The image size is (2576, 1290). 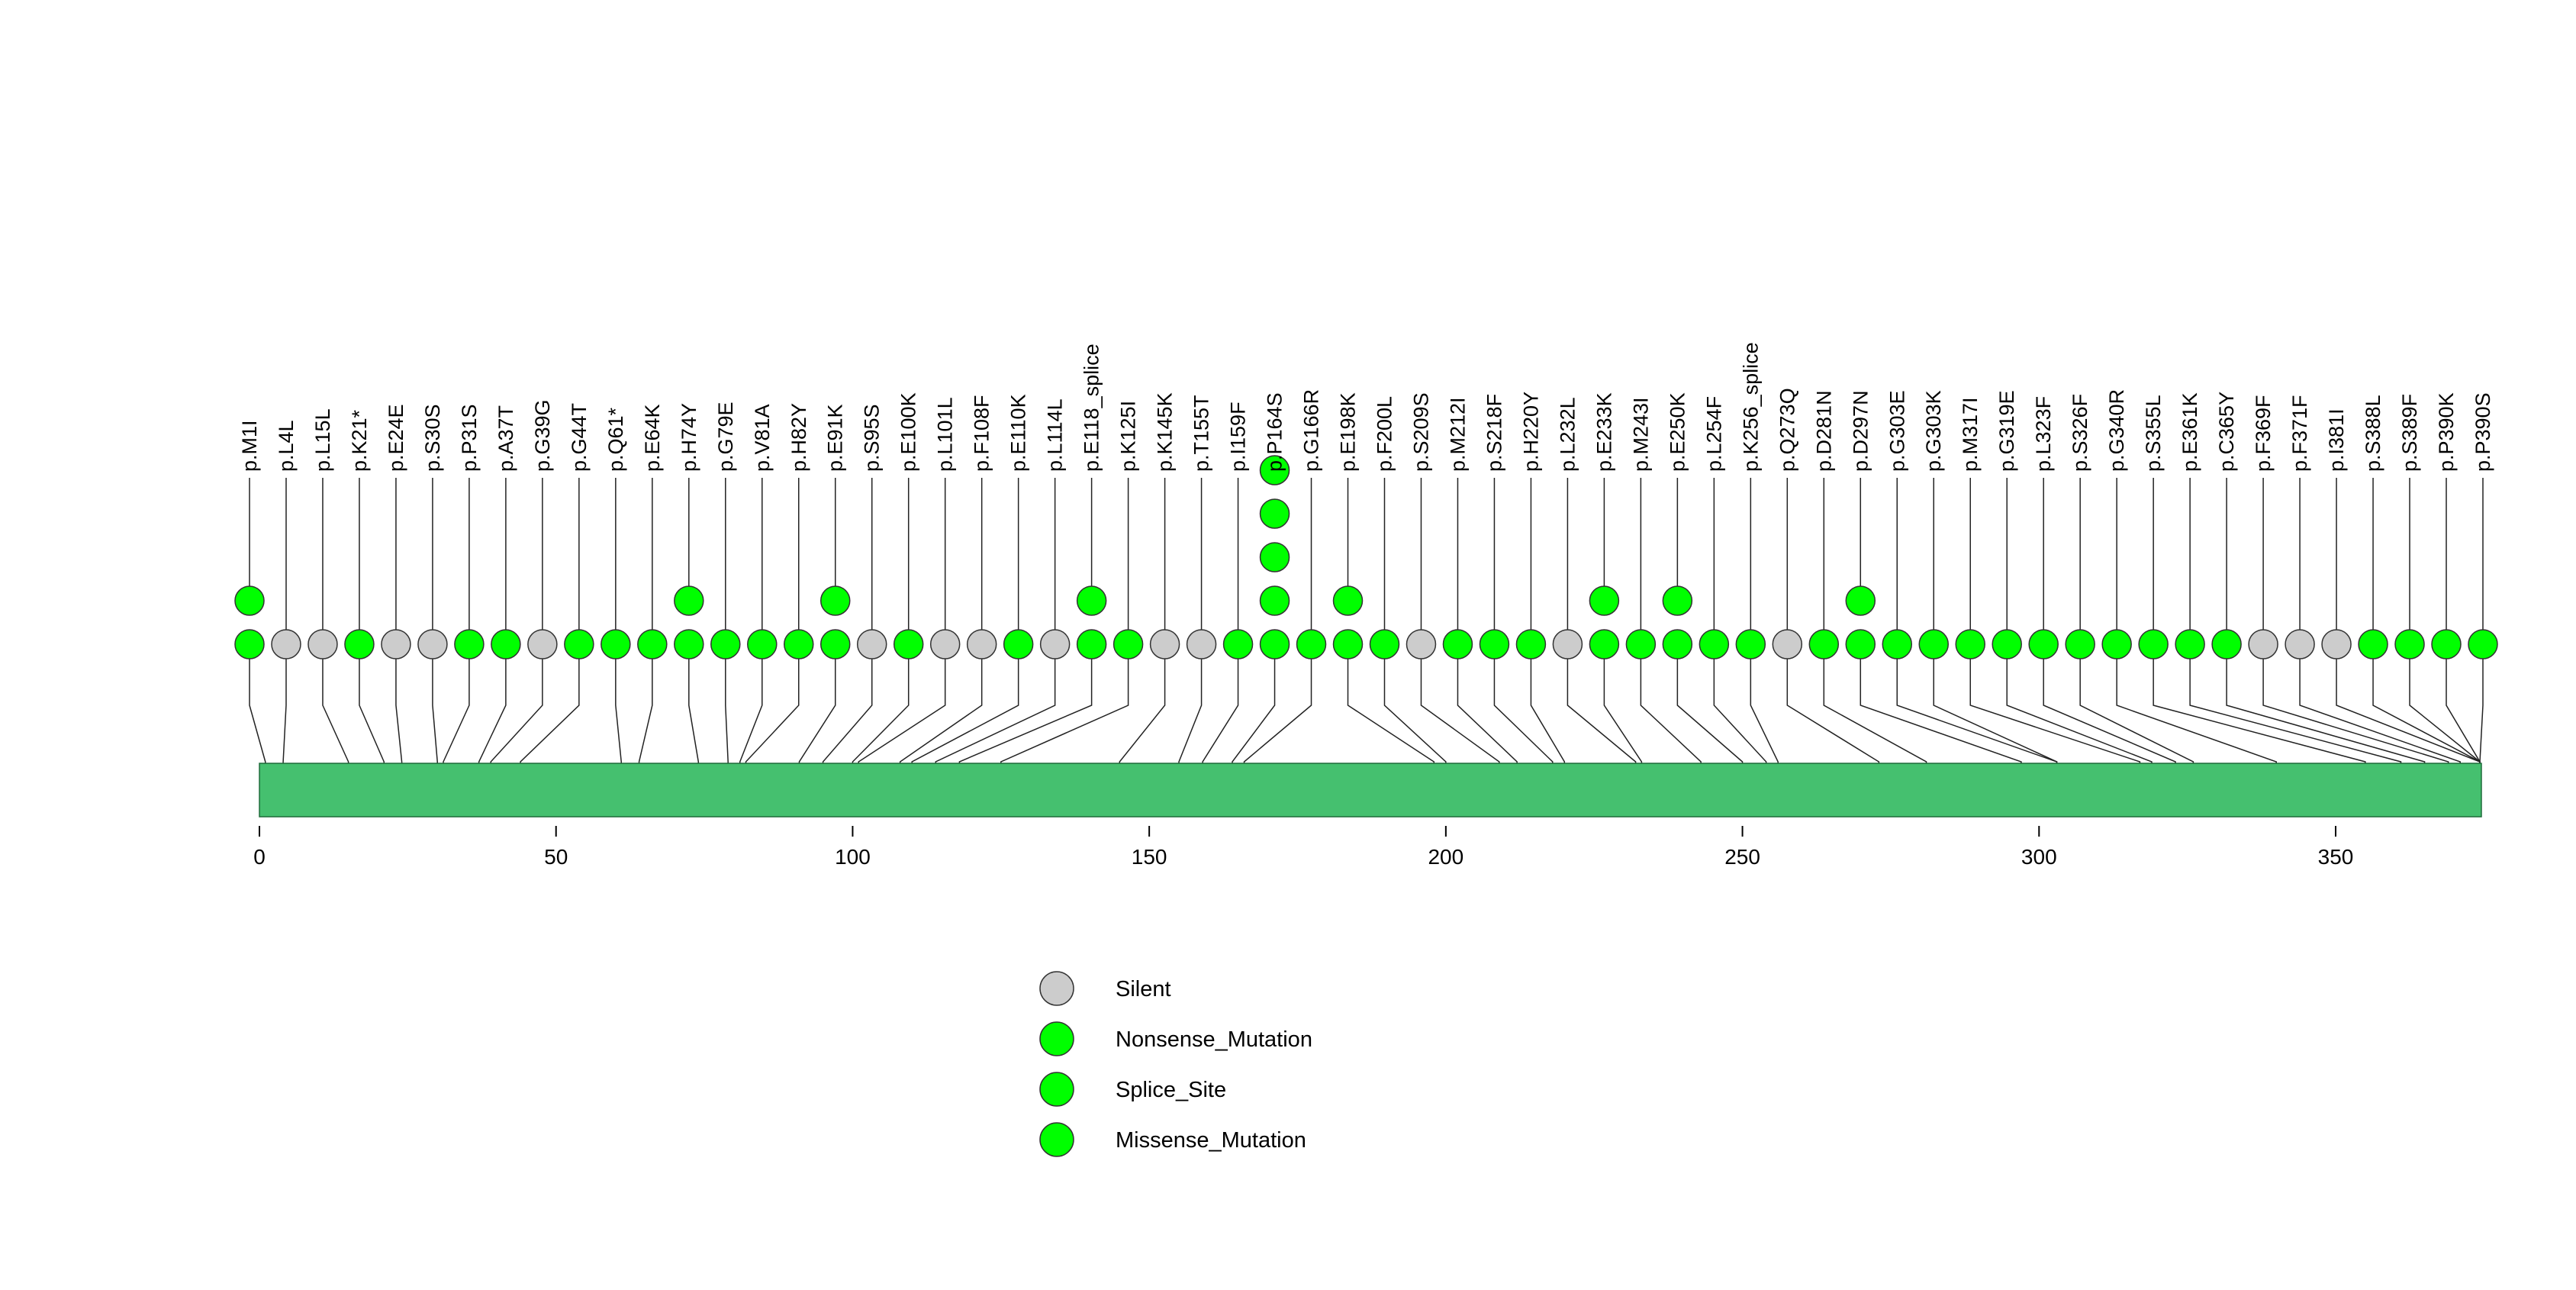 What do you see at coordinates (2080, 433) in the screenshot?
I see `mutation-label: p.S326F` at bounding box center [2080, 433].